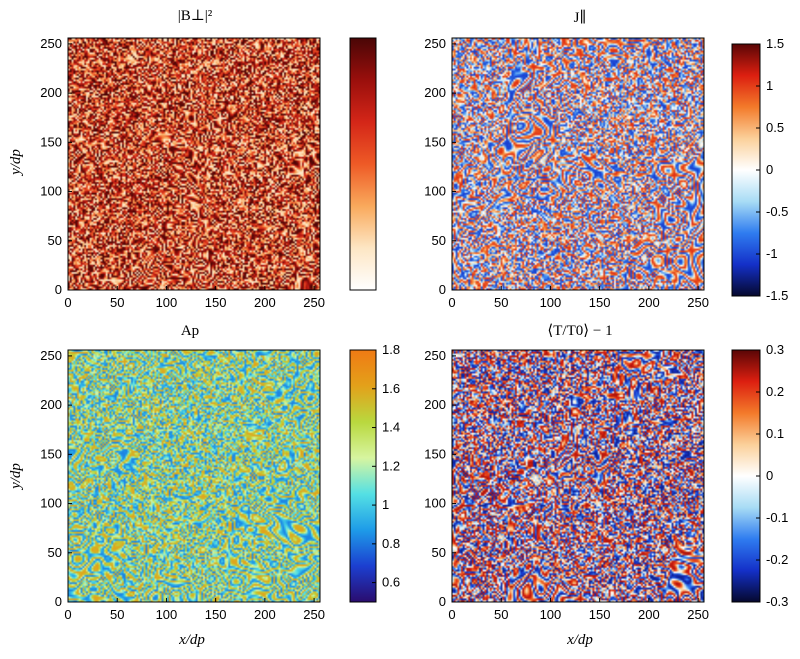 The width and height of the screenshot is (800, 659). I want to click on colorbar-tick-label: 0.6, so click(391, 582).